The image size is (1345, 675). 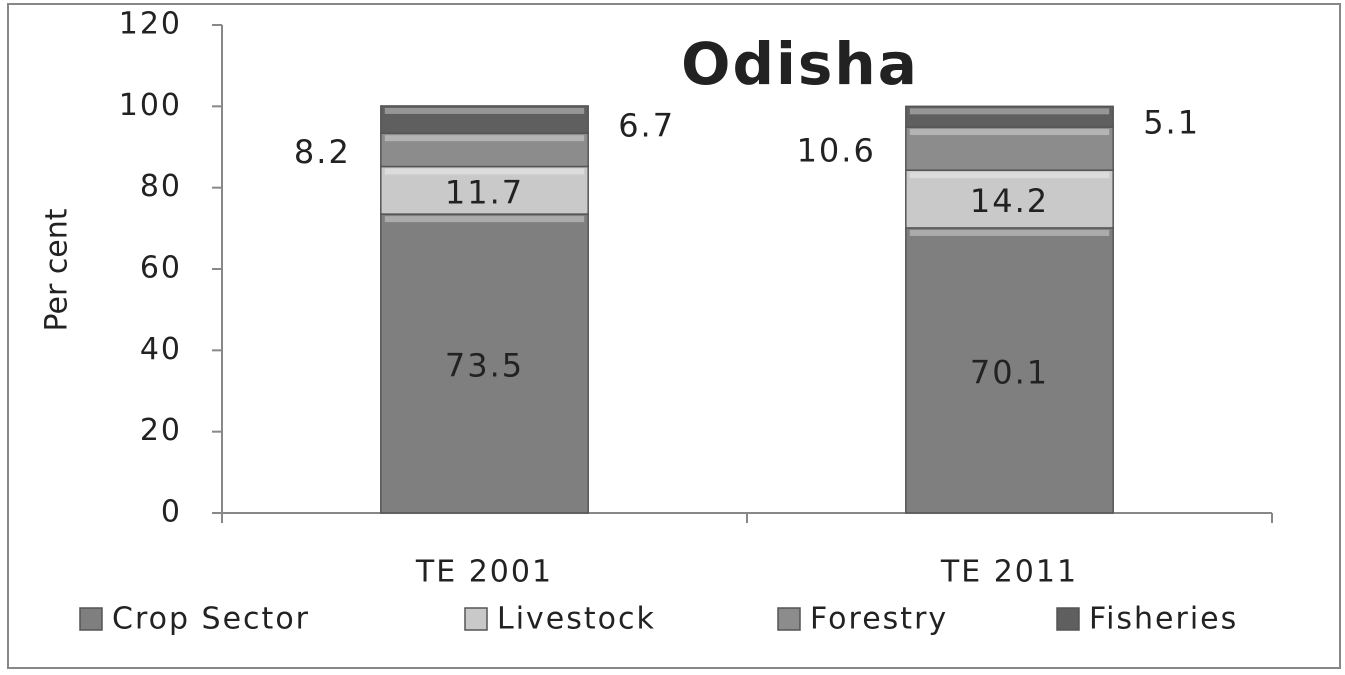 What do you see at coordinates (57, 269) in the screenshot?
I see `y-axis-label: Per cent` at bounding box center [57, 269].